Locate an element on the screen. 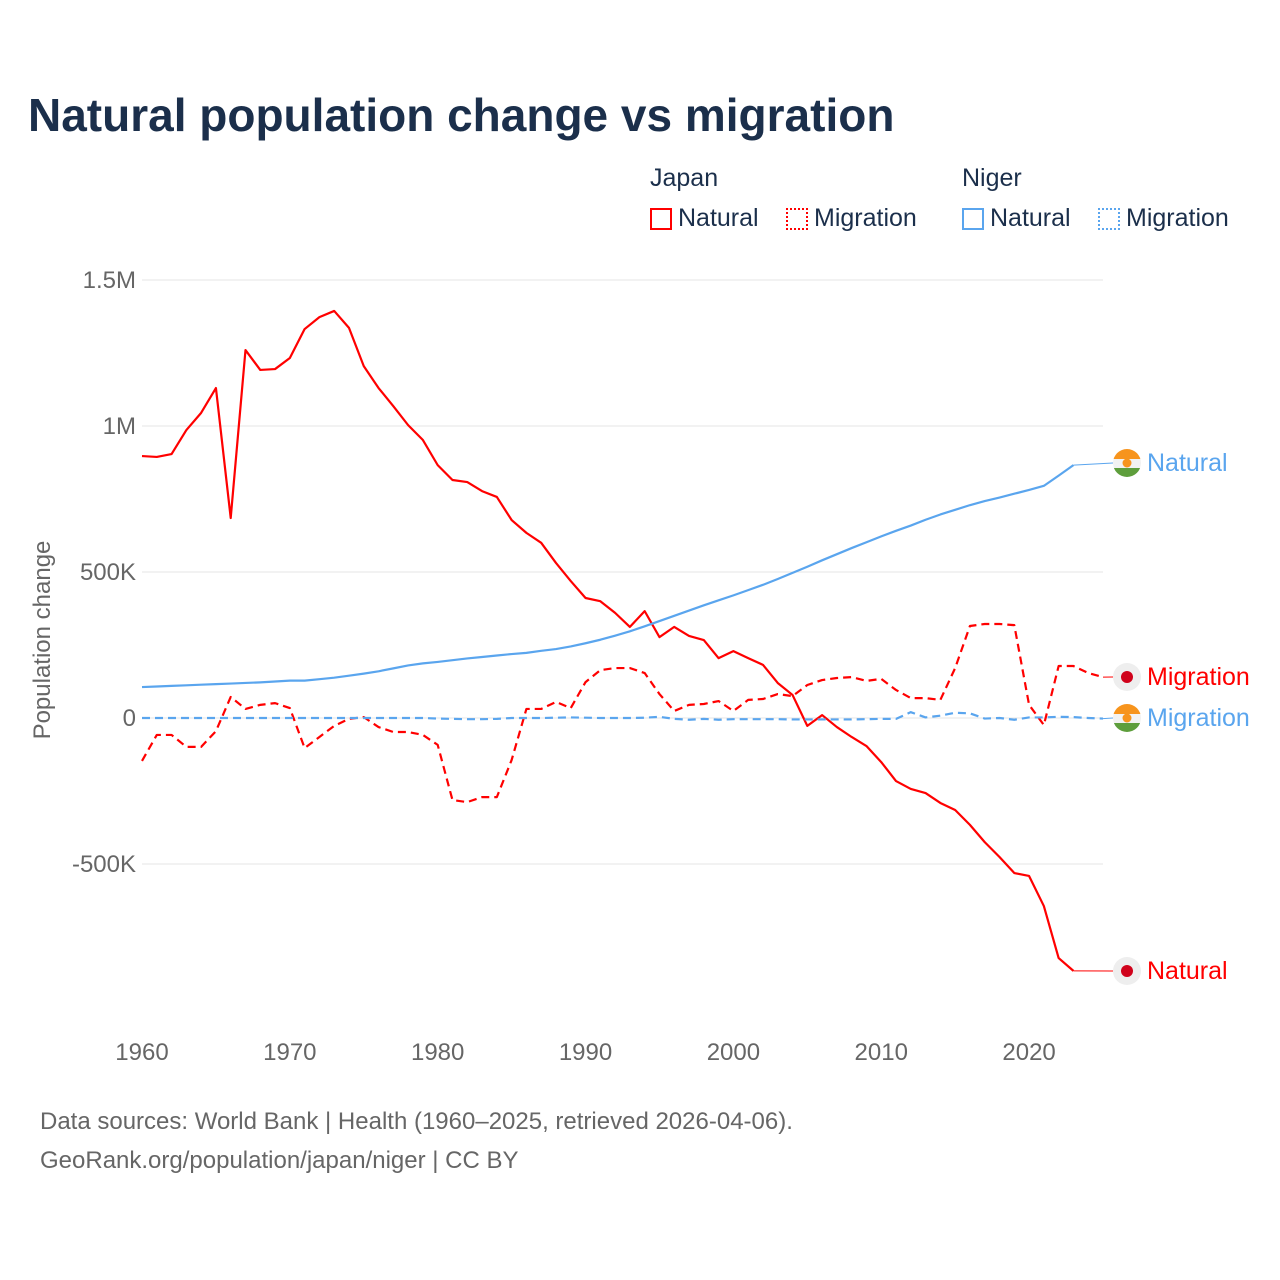 Image resolution: width=1280 pixels, height=1280 pixels. y-tick-label: 0 is located at coordinates (129, 718).